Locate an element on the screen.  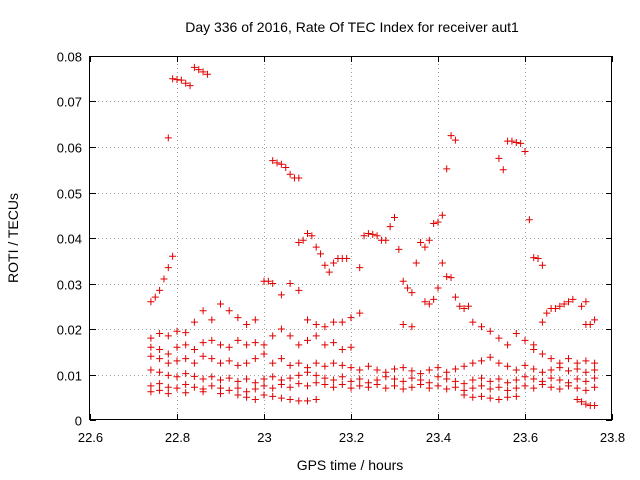
x-tick-label: 23 is located at coordinates (264, 437).